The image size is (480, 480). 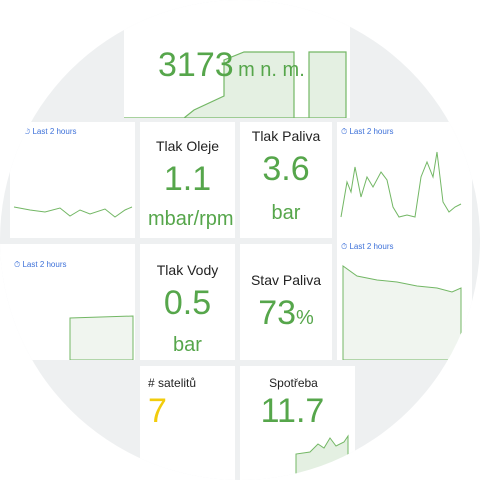 I want to click on panel: Stav Paliva 73%, so click(x=286, y=302).